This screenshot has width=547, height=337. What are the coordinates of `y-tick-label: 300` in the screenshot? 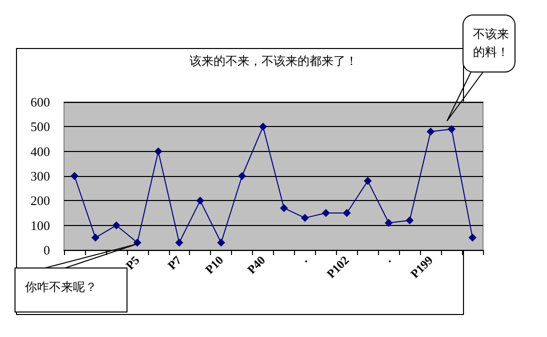 It's located at (40, 176).